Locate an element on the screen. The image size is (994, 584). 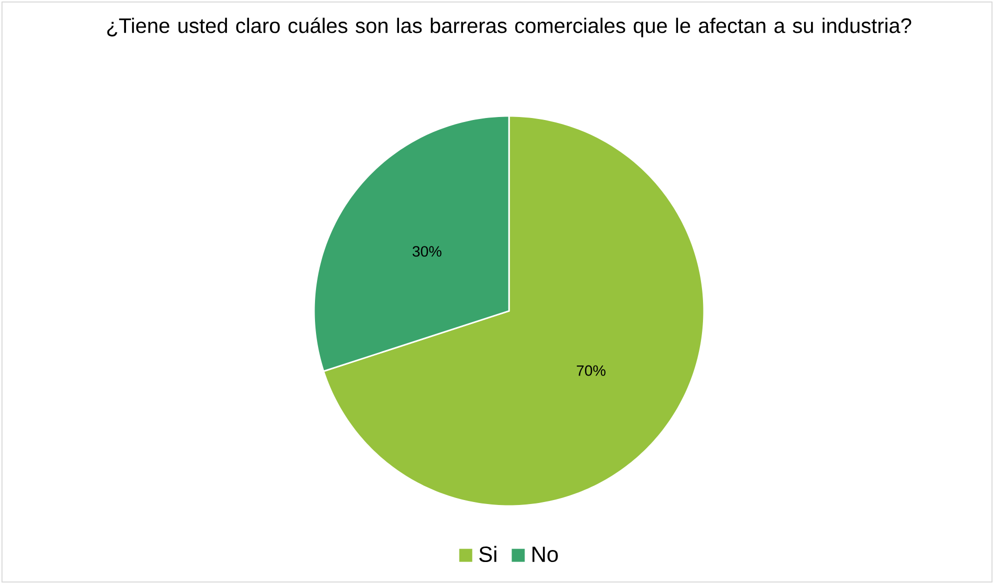
chart-title: ¿Tiene usted claro cuáles son las barreras comerciales que le afectan a su industria? is located at coordinates (509, 28).